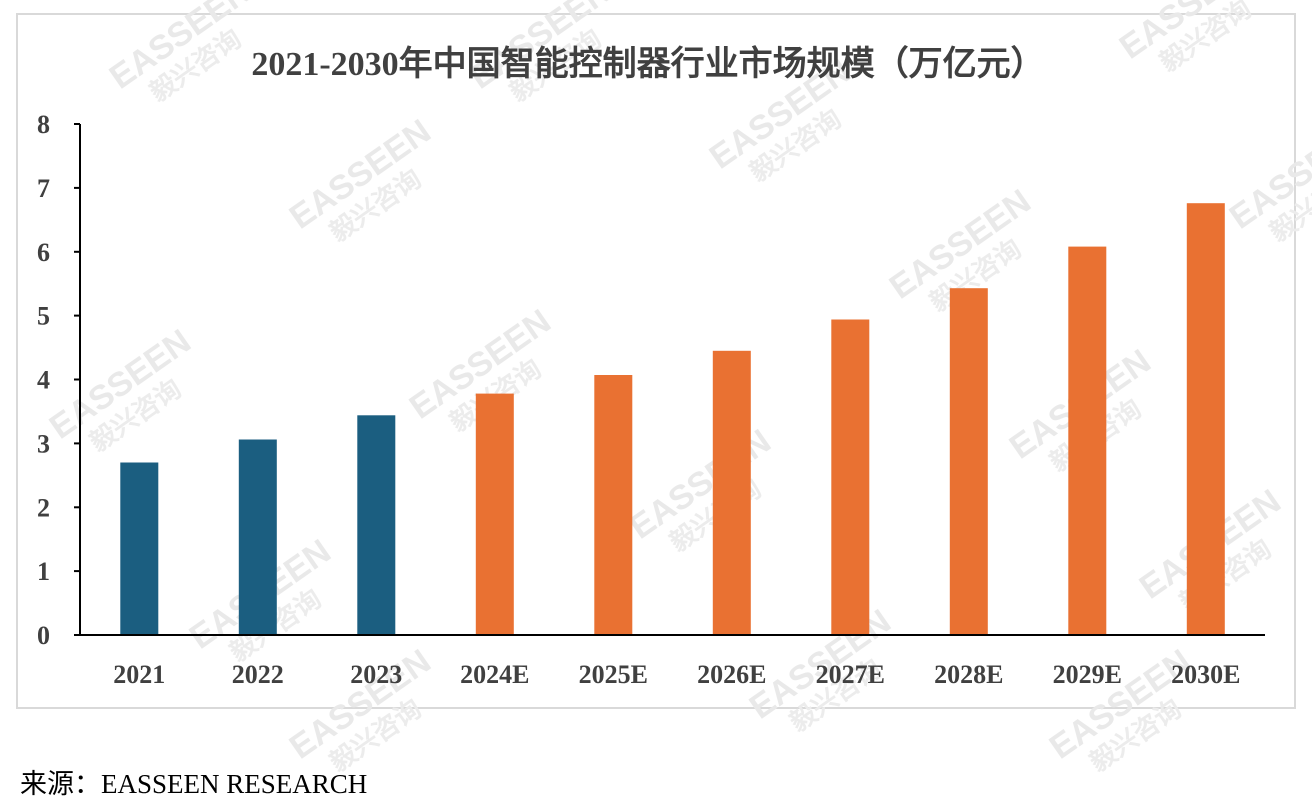  What do you see at coordinates (257, 537) in the screenshot?
I see `bar-2022` at bounding box center [257, 537].